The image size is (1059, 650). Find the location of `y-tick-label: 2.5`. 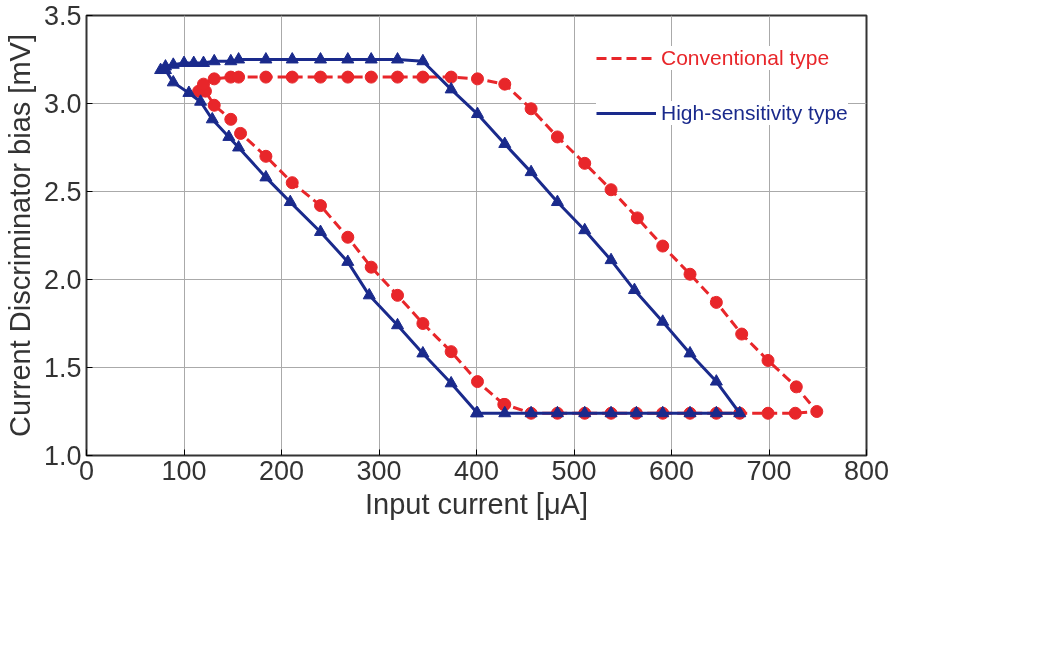

y-tick-label: 2.5 is located at coordinates (62, 192).